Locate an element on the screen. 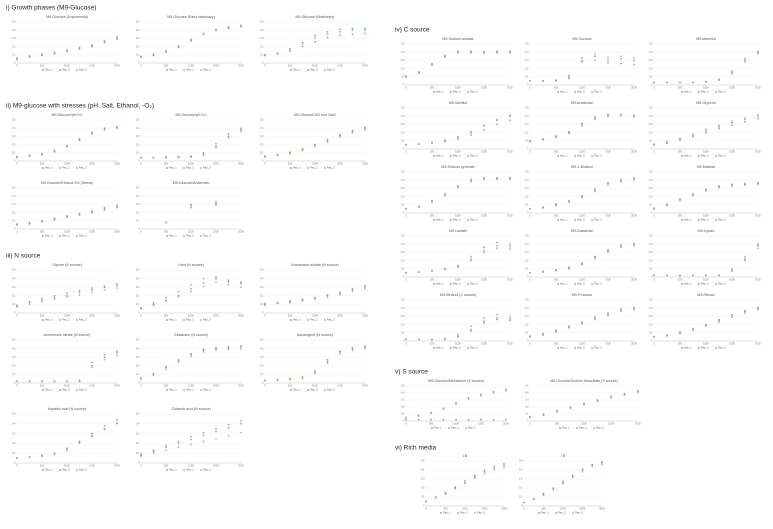 Image resolution: width=773 pixels, height=529 pixels. y-tick-label: 0.4 is located at coordinates (14, 196).